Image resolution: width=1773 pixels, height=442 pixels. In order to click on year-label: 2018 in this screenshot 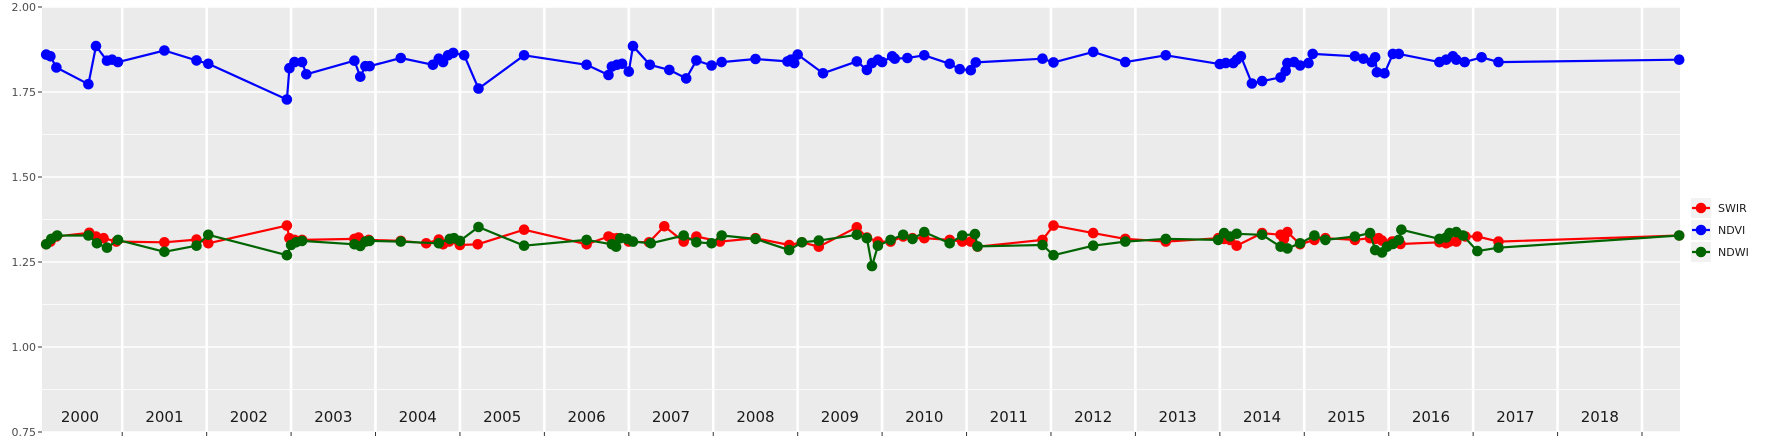, I will do `click(1600, 417)`.